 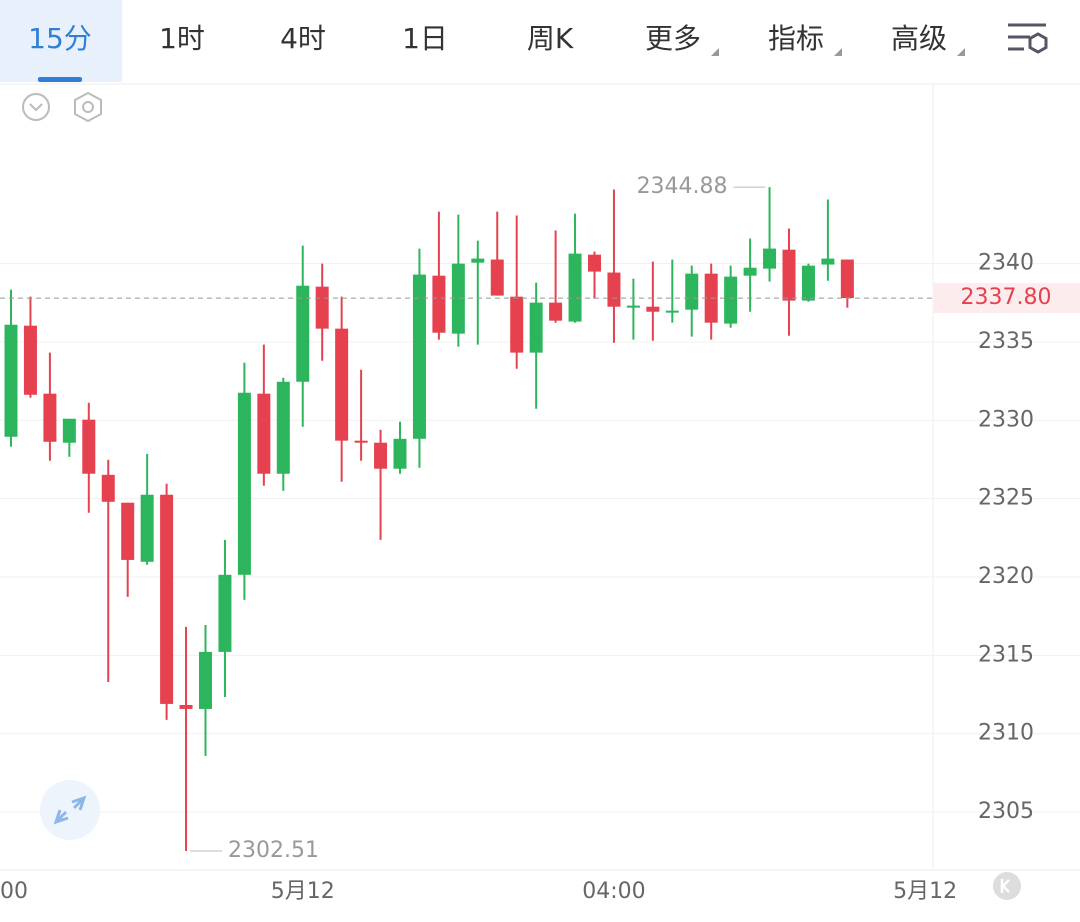 I want to click on y-tick-label: 2325, so click(x=1006, y=498).